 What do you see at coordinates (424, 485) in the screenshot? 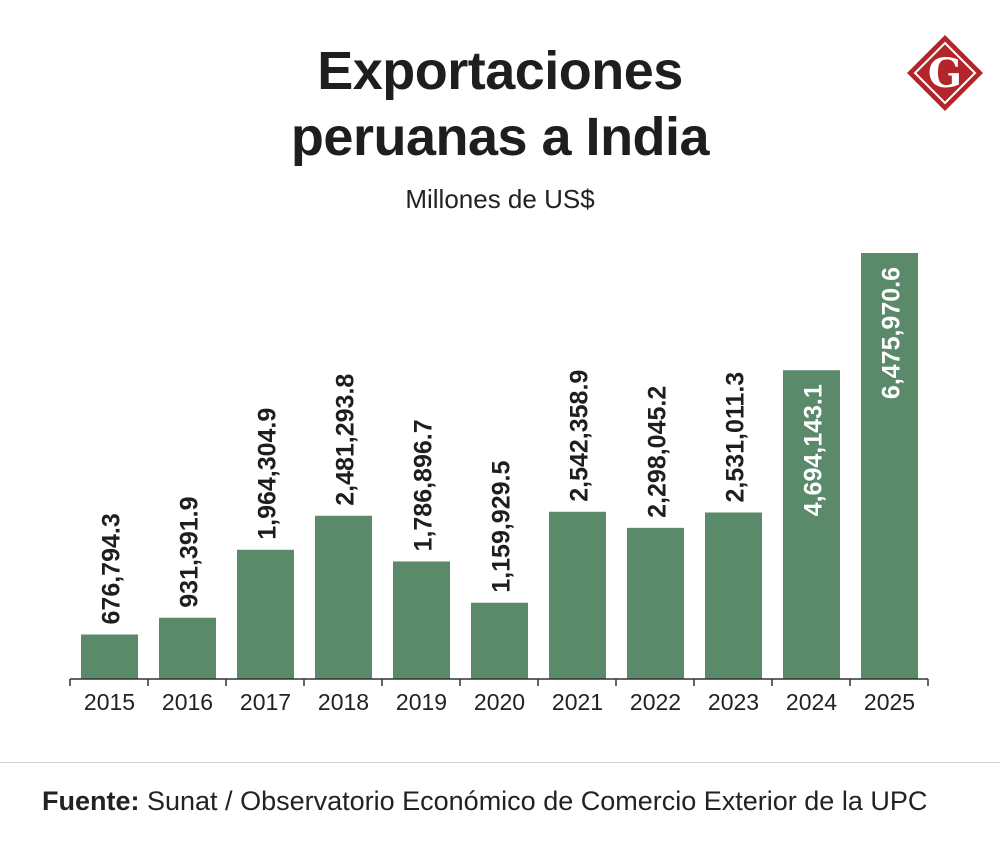
I see `value-label-2019: 1,786,896.7` at bounding box center [424, 485].